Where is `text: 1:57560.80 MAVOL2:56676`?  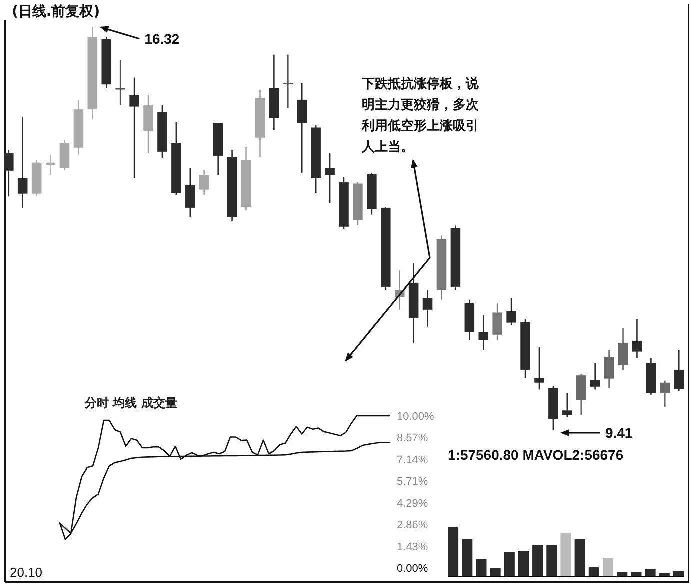 text: 1:57560.80 MAVOL2:56676 is located at coordinates (536, 455).